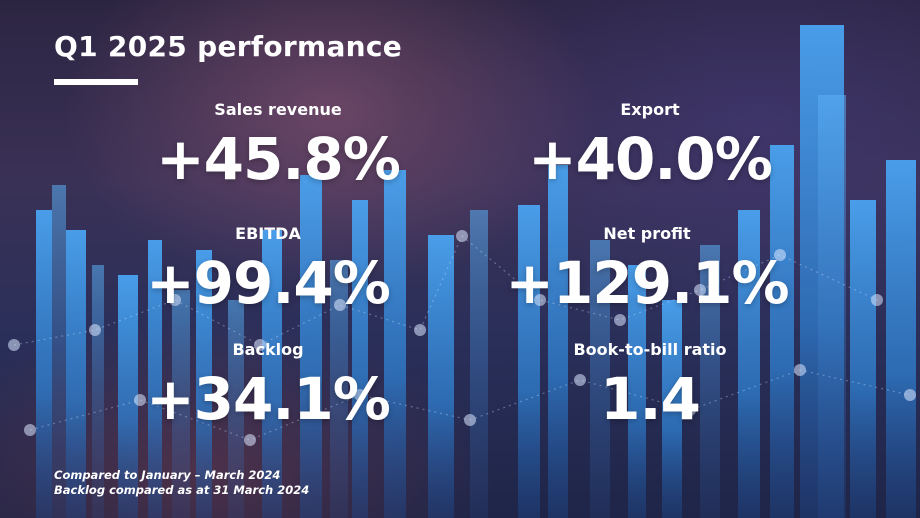 The width and height of the screenshot is (920, 518). I want to click on footnote-backlog: Backlog compared as at 31 March 2024, so click(182, 490).